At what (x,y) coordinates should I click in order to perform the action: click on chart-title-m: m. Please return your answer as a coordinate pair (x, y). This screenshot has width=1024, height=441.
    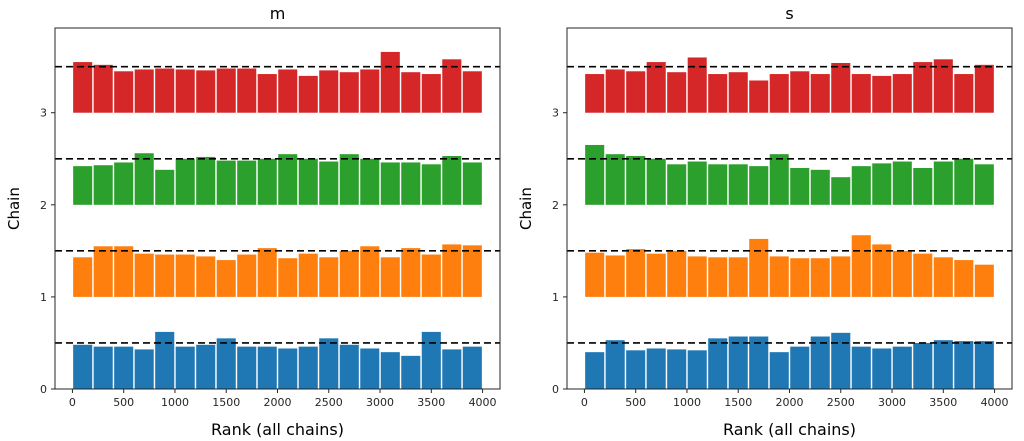
    Looking at the image, I should click on (277, 13).